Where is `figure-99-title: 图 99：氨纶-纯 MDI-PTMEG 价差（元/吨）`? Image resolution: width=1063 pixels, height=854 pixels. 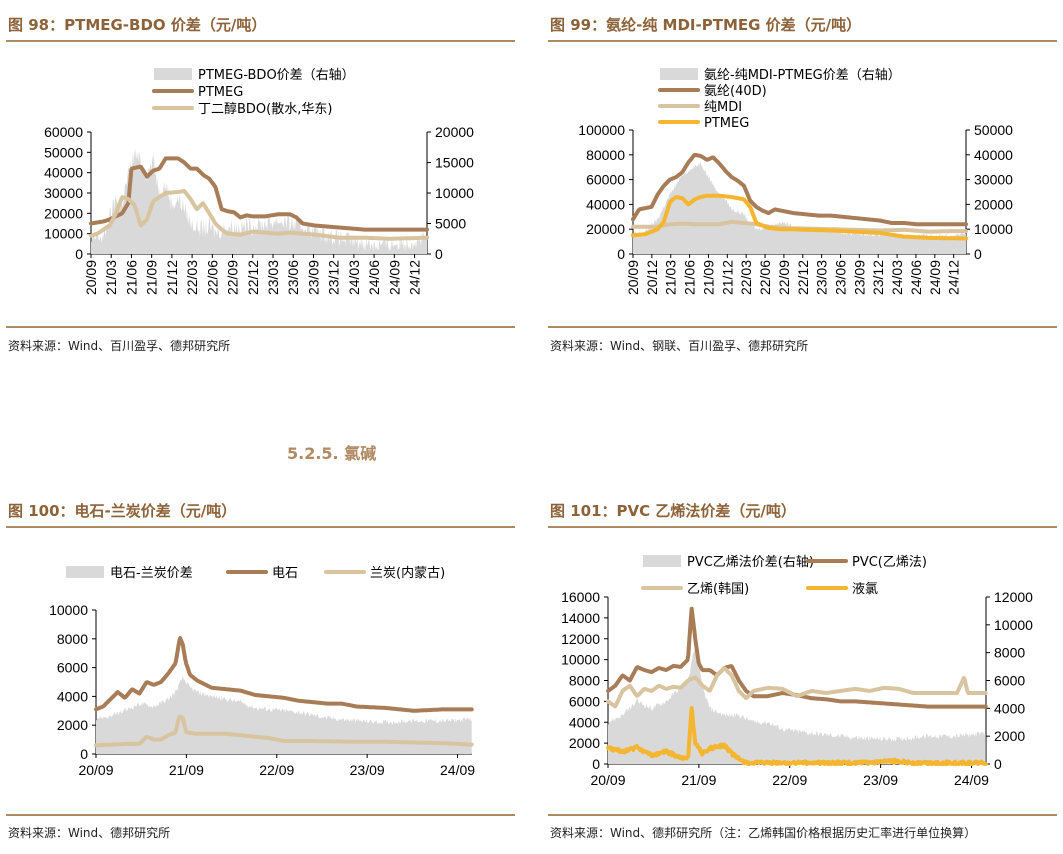
figure-99-title: 图 99：氨纶-纯 MDI-PTMEG 价差（元/吨） is located at coordinates (706, 25).